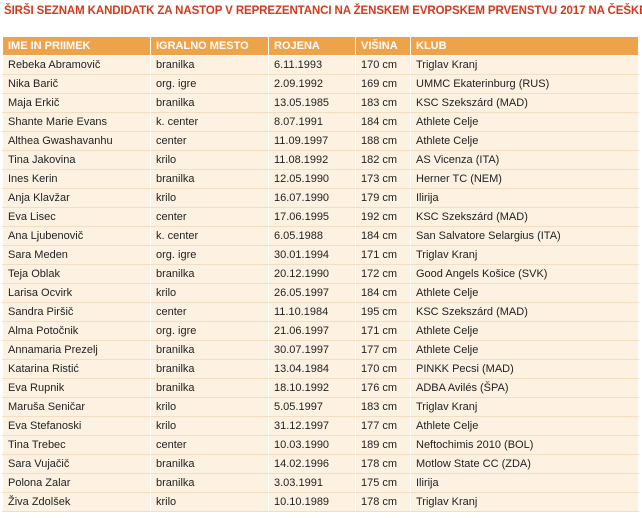 The image size is (642, 518). I want to click on name-cell: Tina Trebec, so click(76, 445).